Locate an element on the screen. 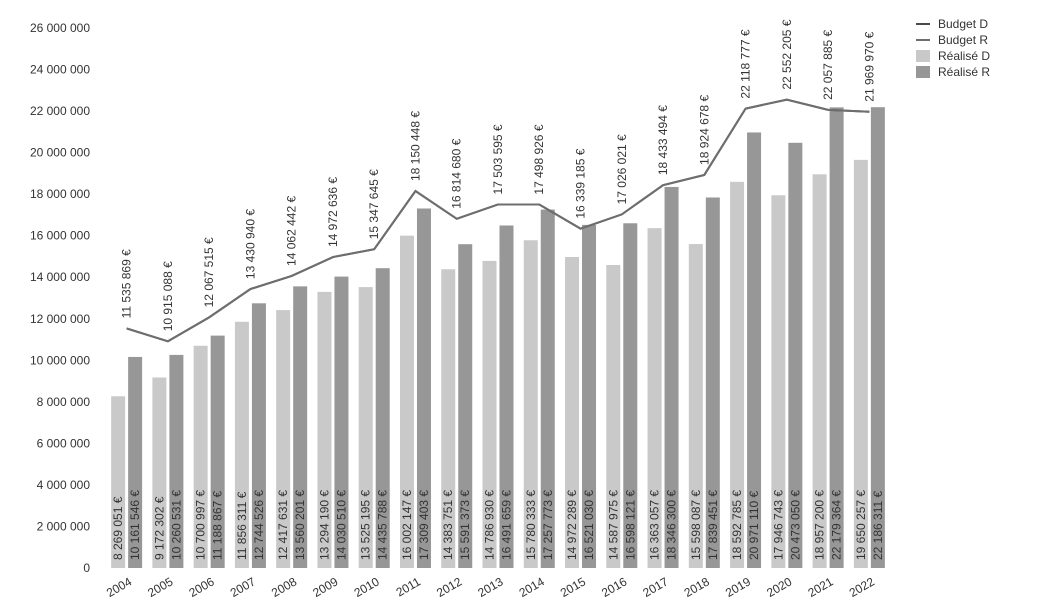 Image resolution: width=1047 pixels, height=605 pixels. data-label: 13 560 201 € is located at coordinates (300, 525).